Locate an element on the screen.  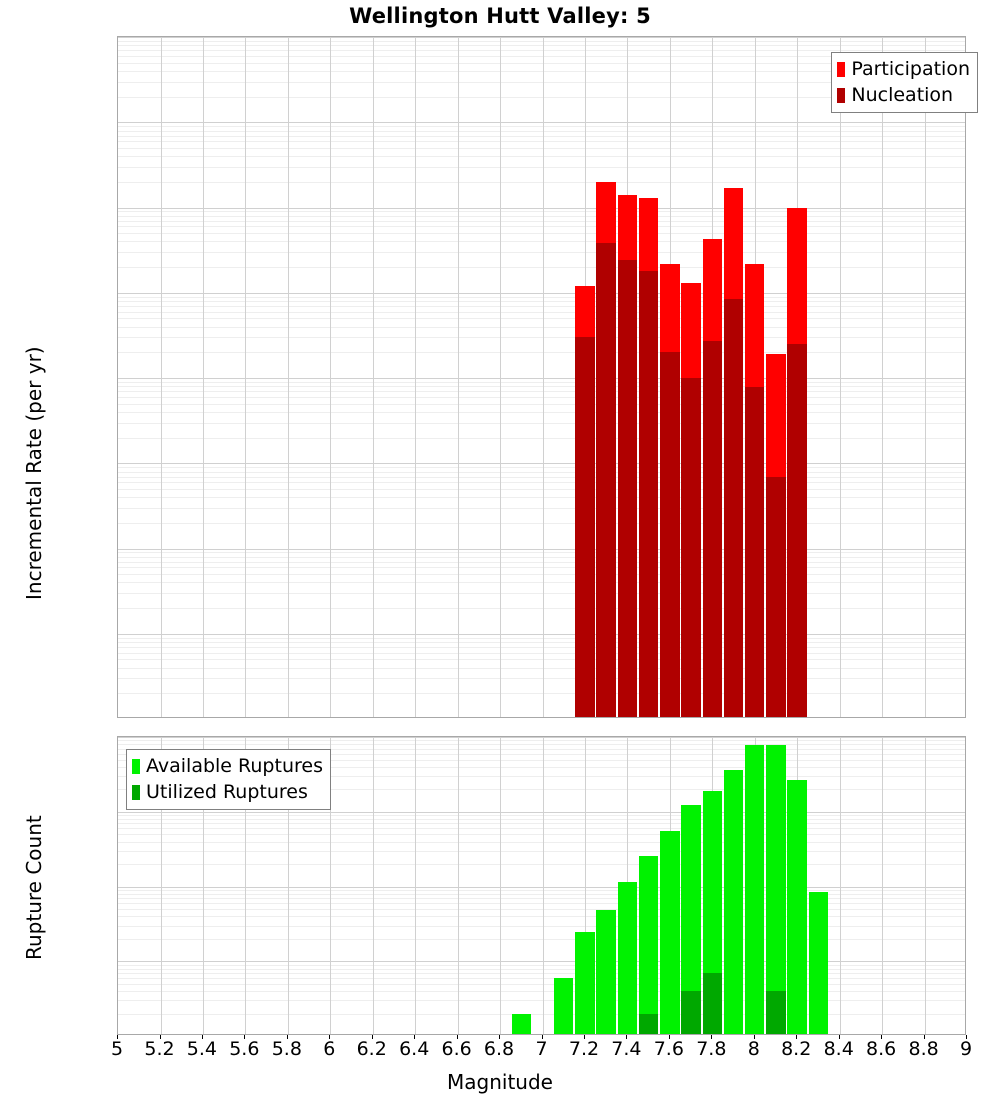
x-tick-14: 7.8 is located at coordinates (711, 1049).